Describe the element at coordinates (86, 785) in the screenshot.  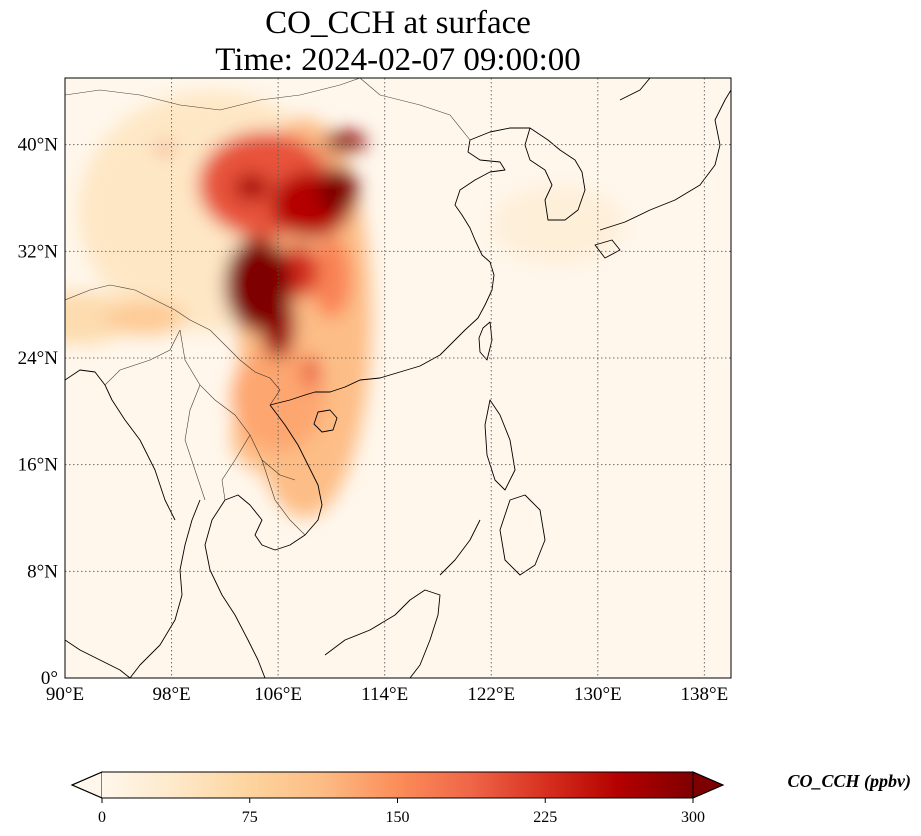
I see `colorbar-extend-low` at that location.